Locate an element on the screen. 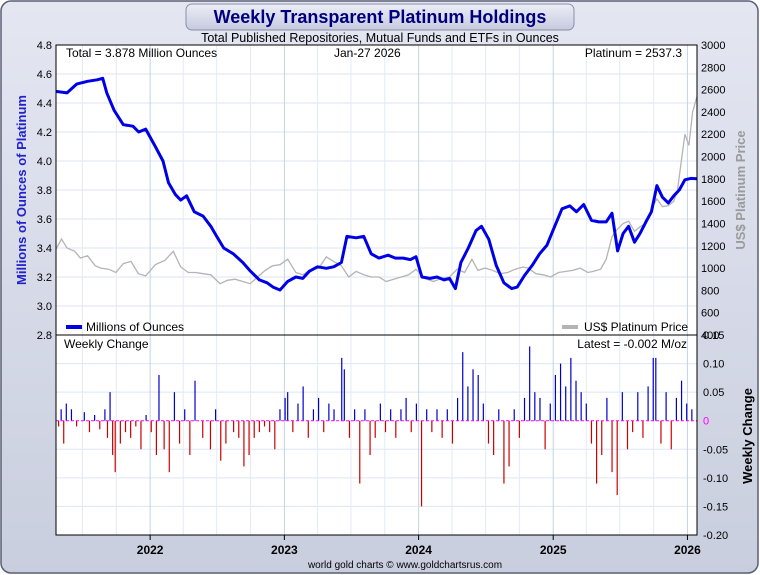 The height and width of the screenshot is (575, 760). y-tick-label: 4.0 is located at coordinates (44, 162).